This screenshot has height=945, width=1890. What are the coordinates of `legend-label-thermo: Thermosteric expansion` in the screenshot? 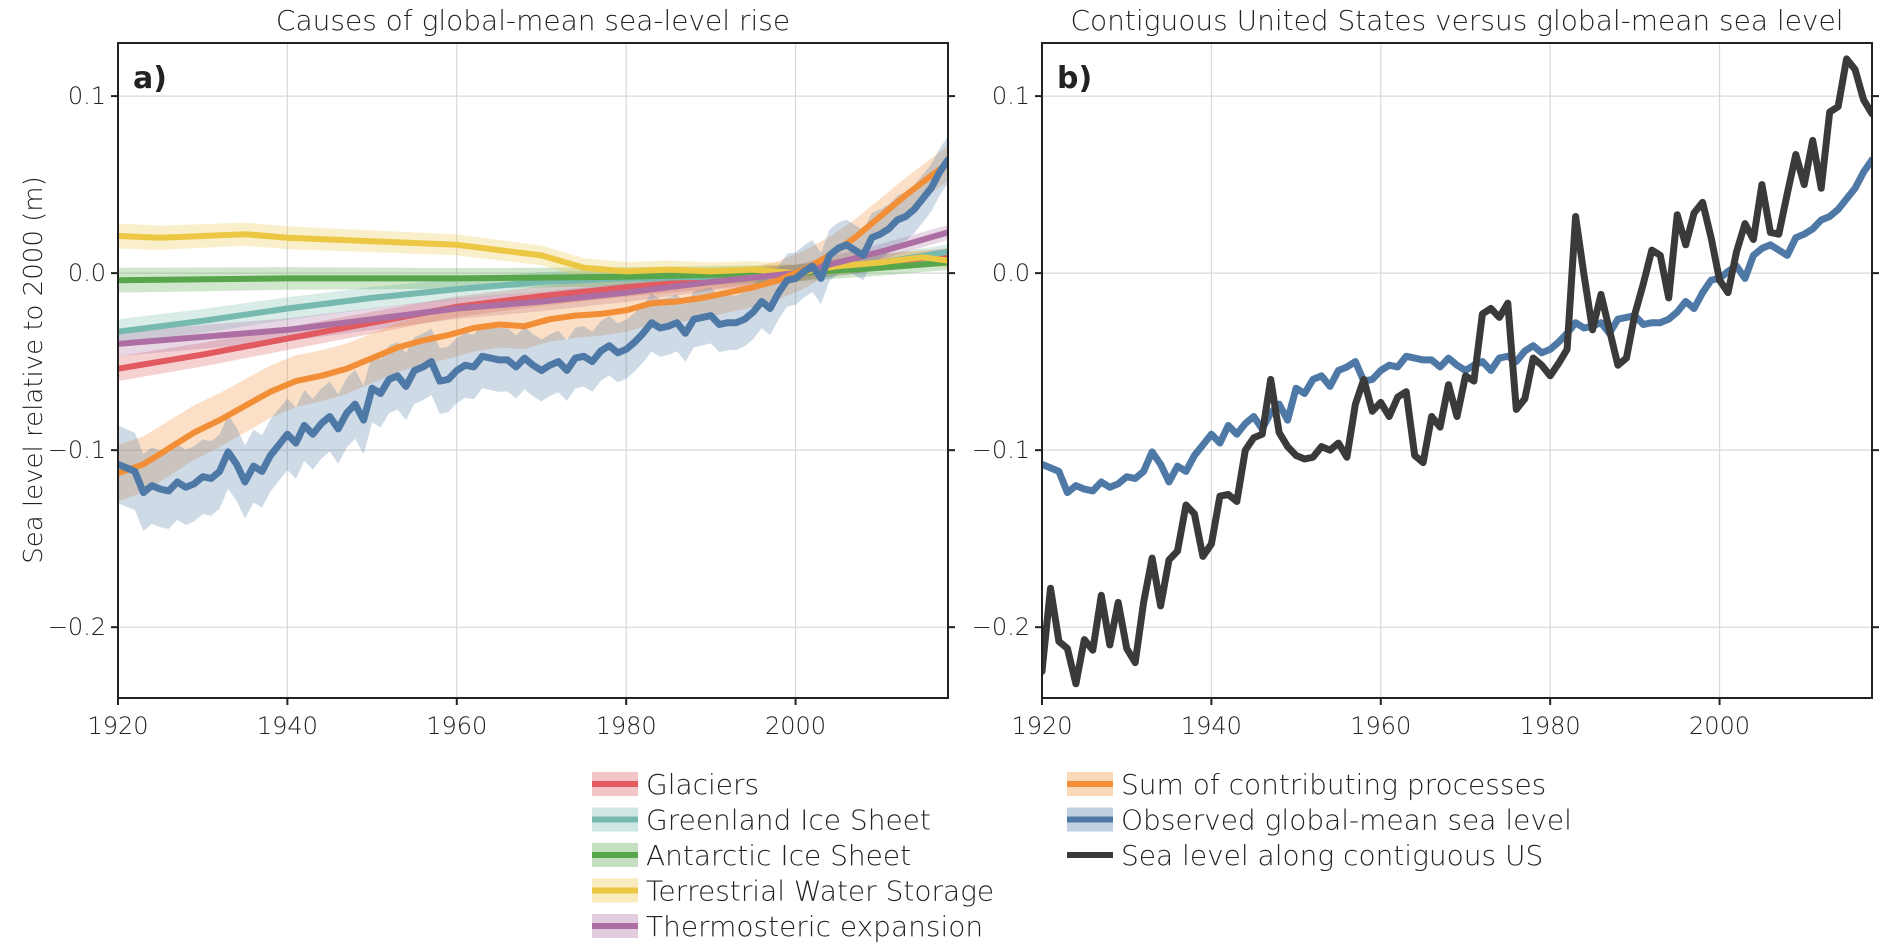 It's located at (814, 926).